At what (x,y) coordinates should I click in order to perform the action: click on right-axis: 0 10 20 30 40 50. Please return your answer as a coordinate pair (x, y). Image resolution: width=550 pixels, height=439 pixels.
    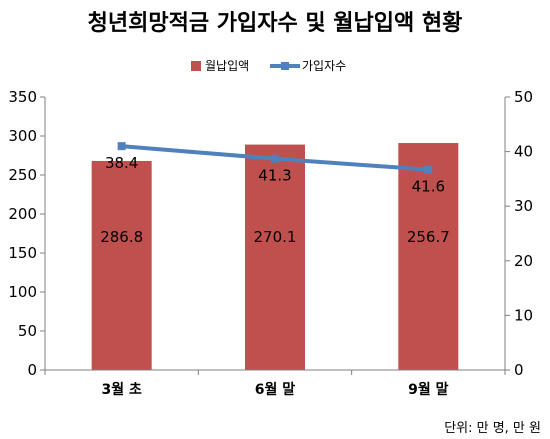
    Looking at the image, I should click on (518, 233).